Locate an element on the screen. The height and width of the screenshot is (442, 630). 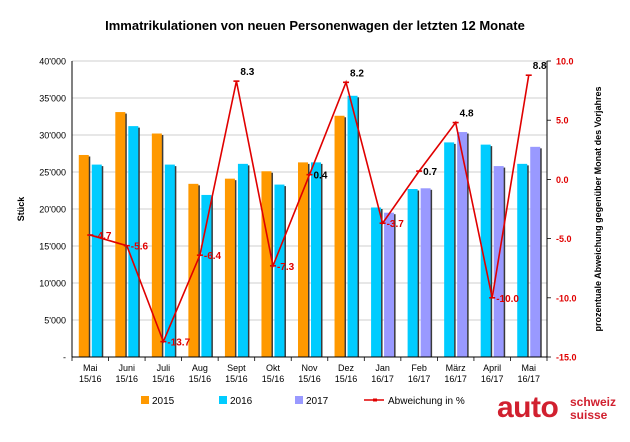
line-data-label: 8.8 is located at coordinates (540, 66).